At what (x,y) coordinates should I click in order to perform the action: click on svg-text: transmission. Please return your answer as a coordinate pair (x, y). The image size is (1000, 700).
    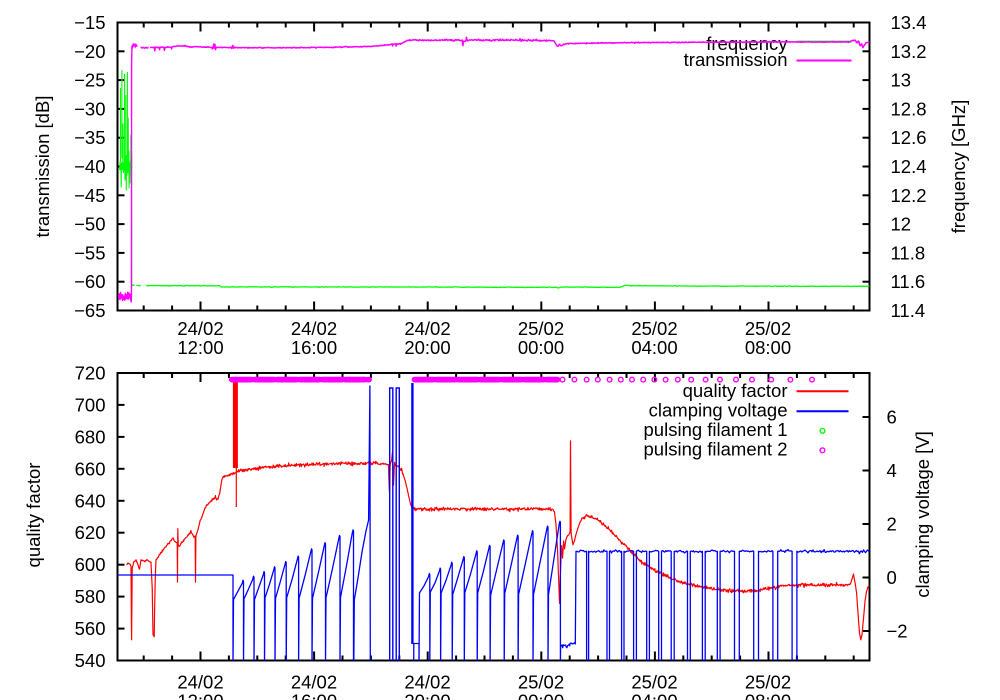
    Looking at the image, I should click on (736, 59).